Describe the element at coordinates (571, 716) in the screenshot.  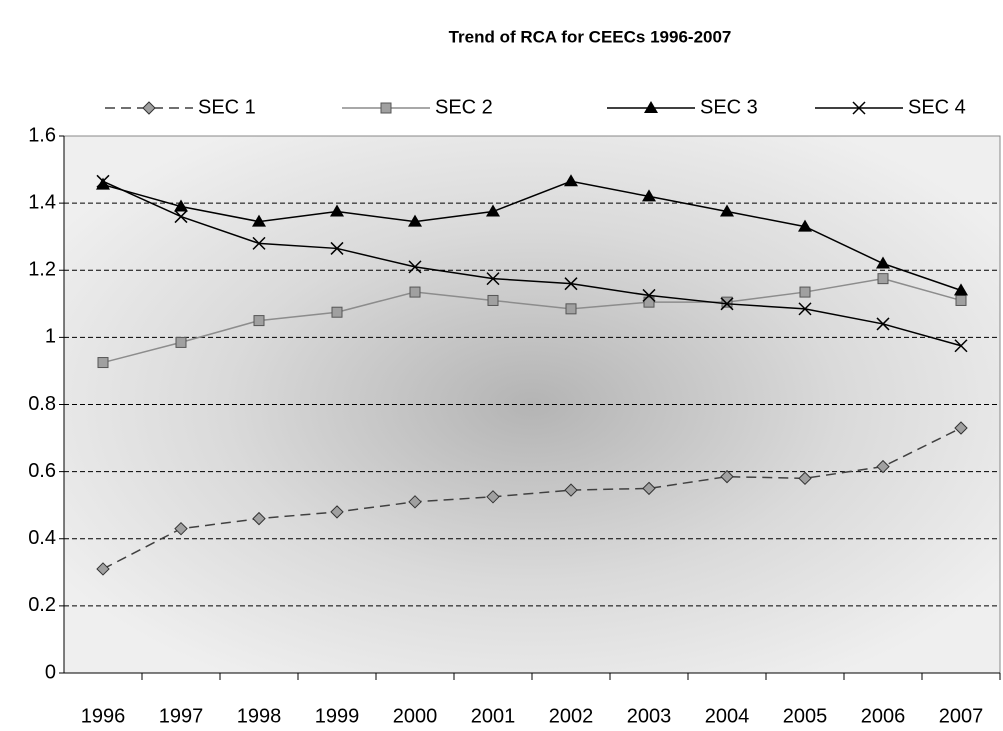
I see `x-tick-label: 2002` at that location.